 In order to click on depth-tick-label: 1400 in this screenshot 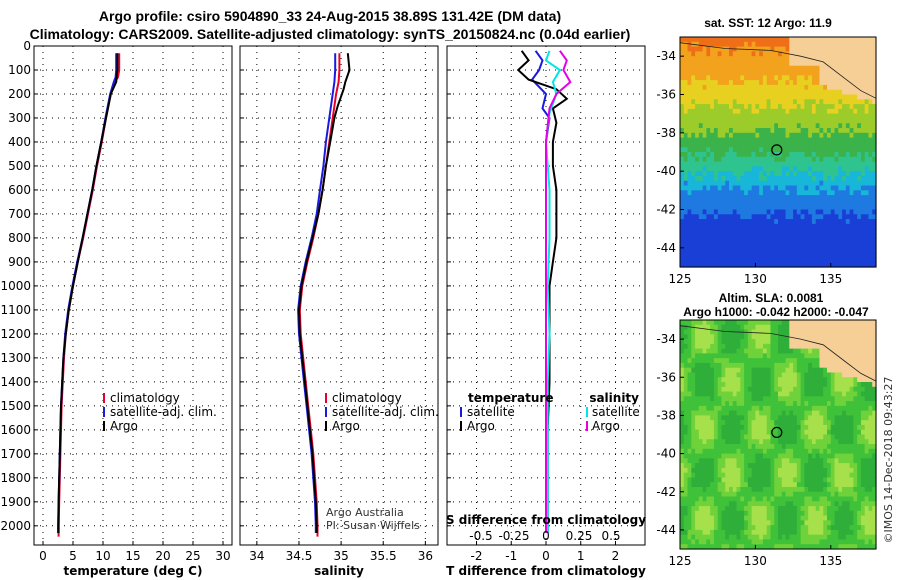, I will do `click(15, 382)`.